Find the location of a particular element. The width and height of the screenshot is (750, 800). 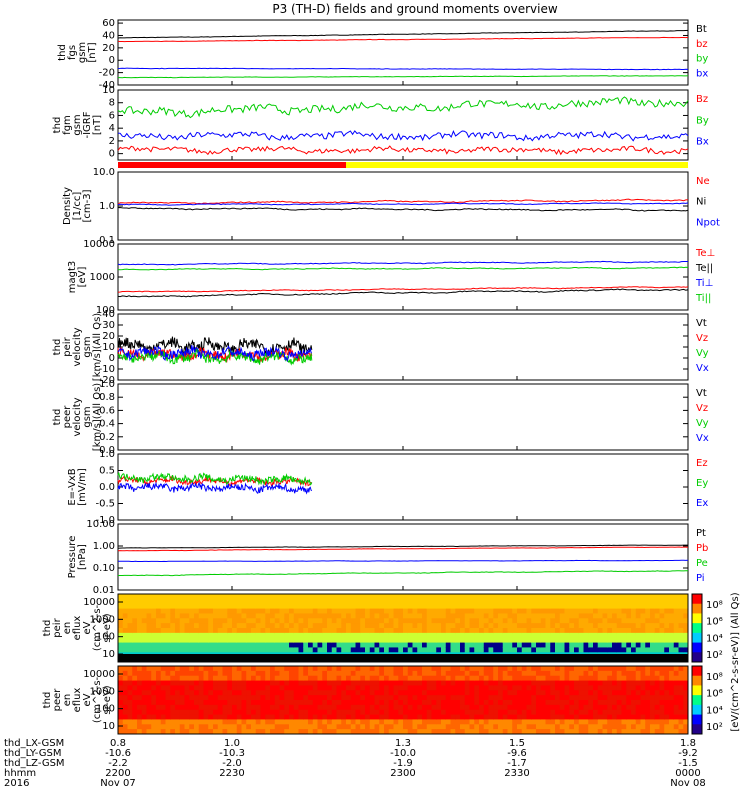

y-axis-label: eflux is located at coordinates (77, 628).